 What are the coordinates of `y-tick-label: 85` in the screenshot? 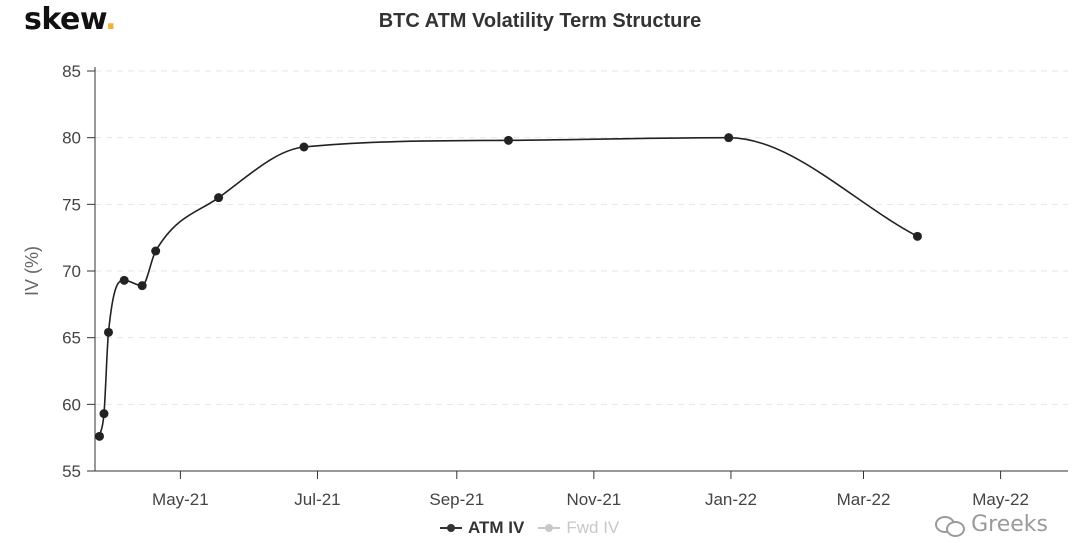 It's located at (71, 71).